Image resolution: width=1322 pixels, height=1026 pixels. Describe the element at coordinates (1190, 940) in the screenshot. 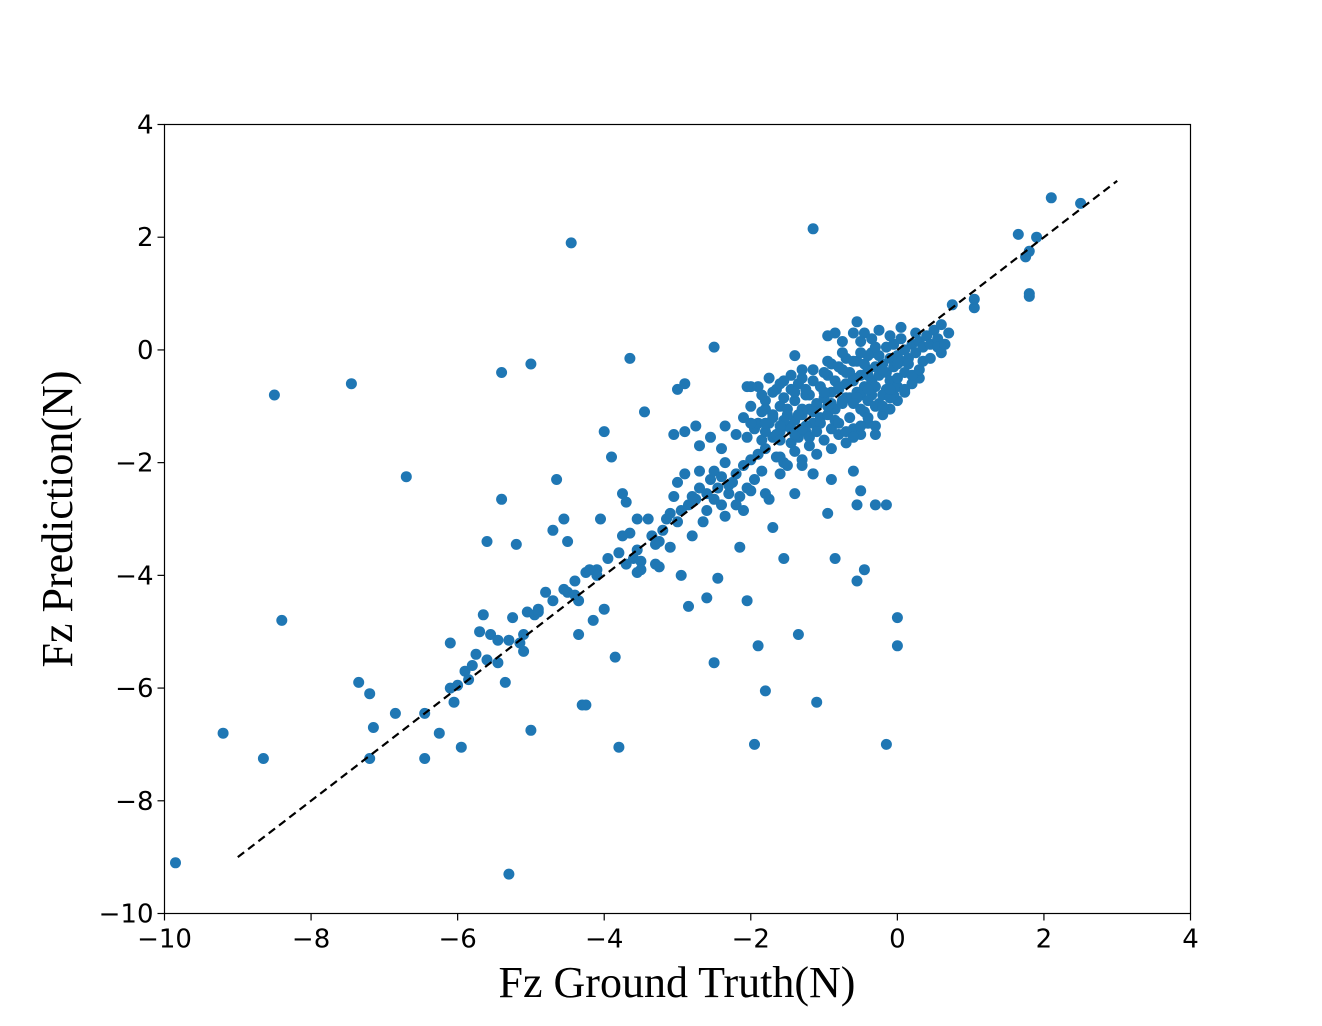

I see `x-tick-label: 4` at that location.